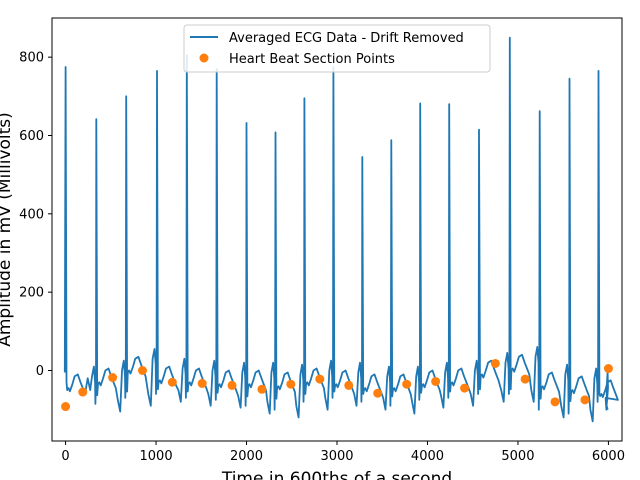 Image resolution: width=640 pixels, height=480 pixels. Describe the element at coordinates (204, 58) in the screenshot. I see `legend-dot-swatch` at that location.